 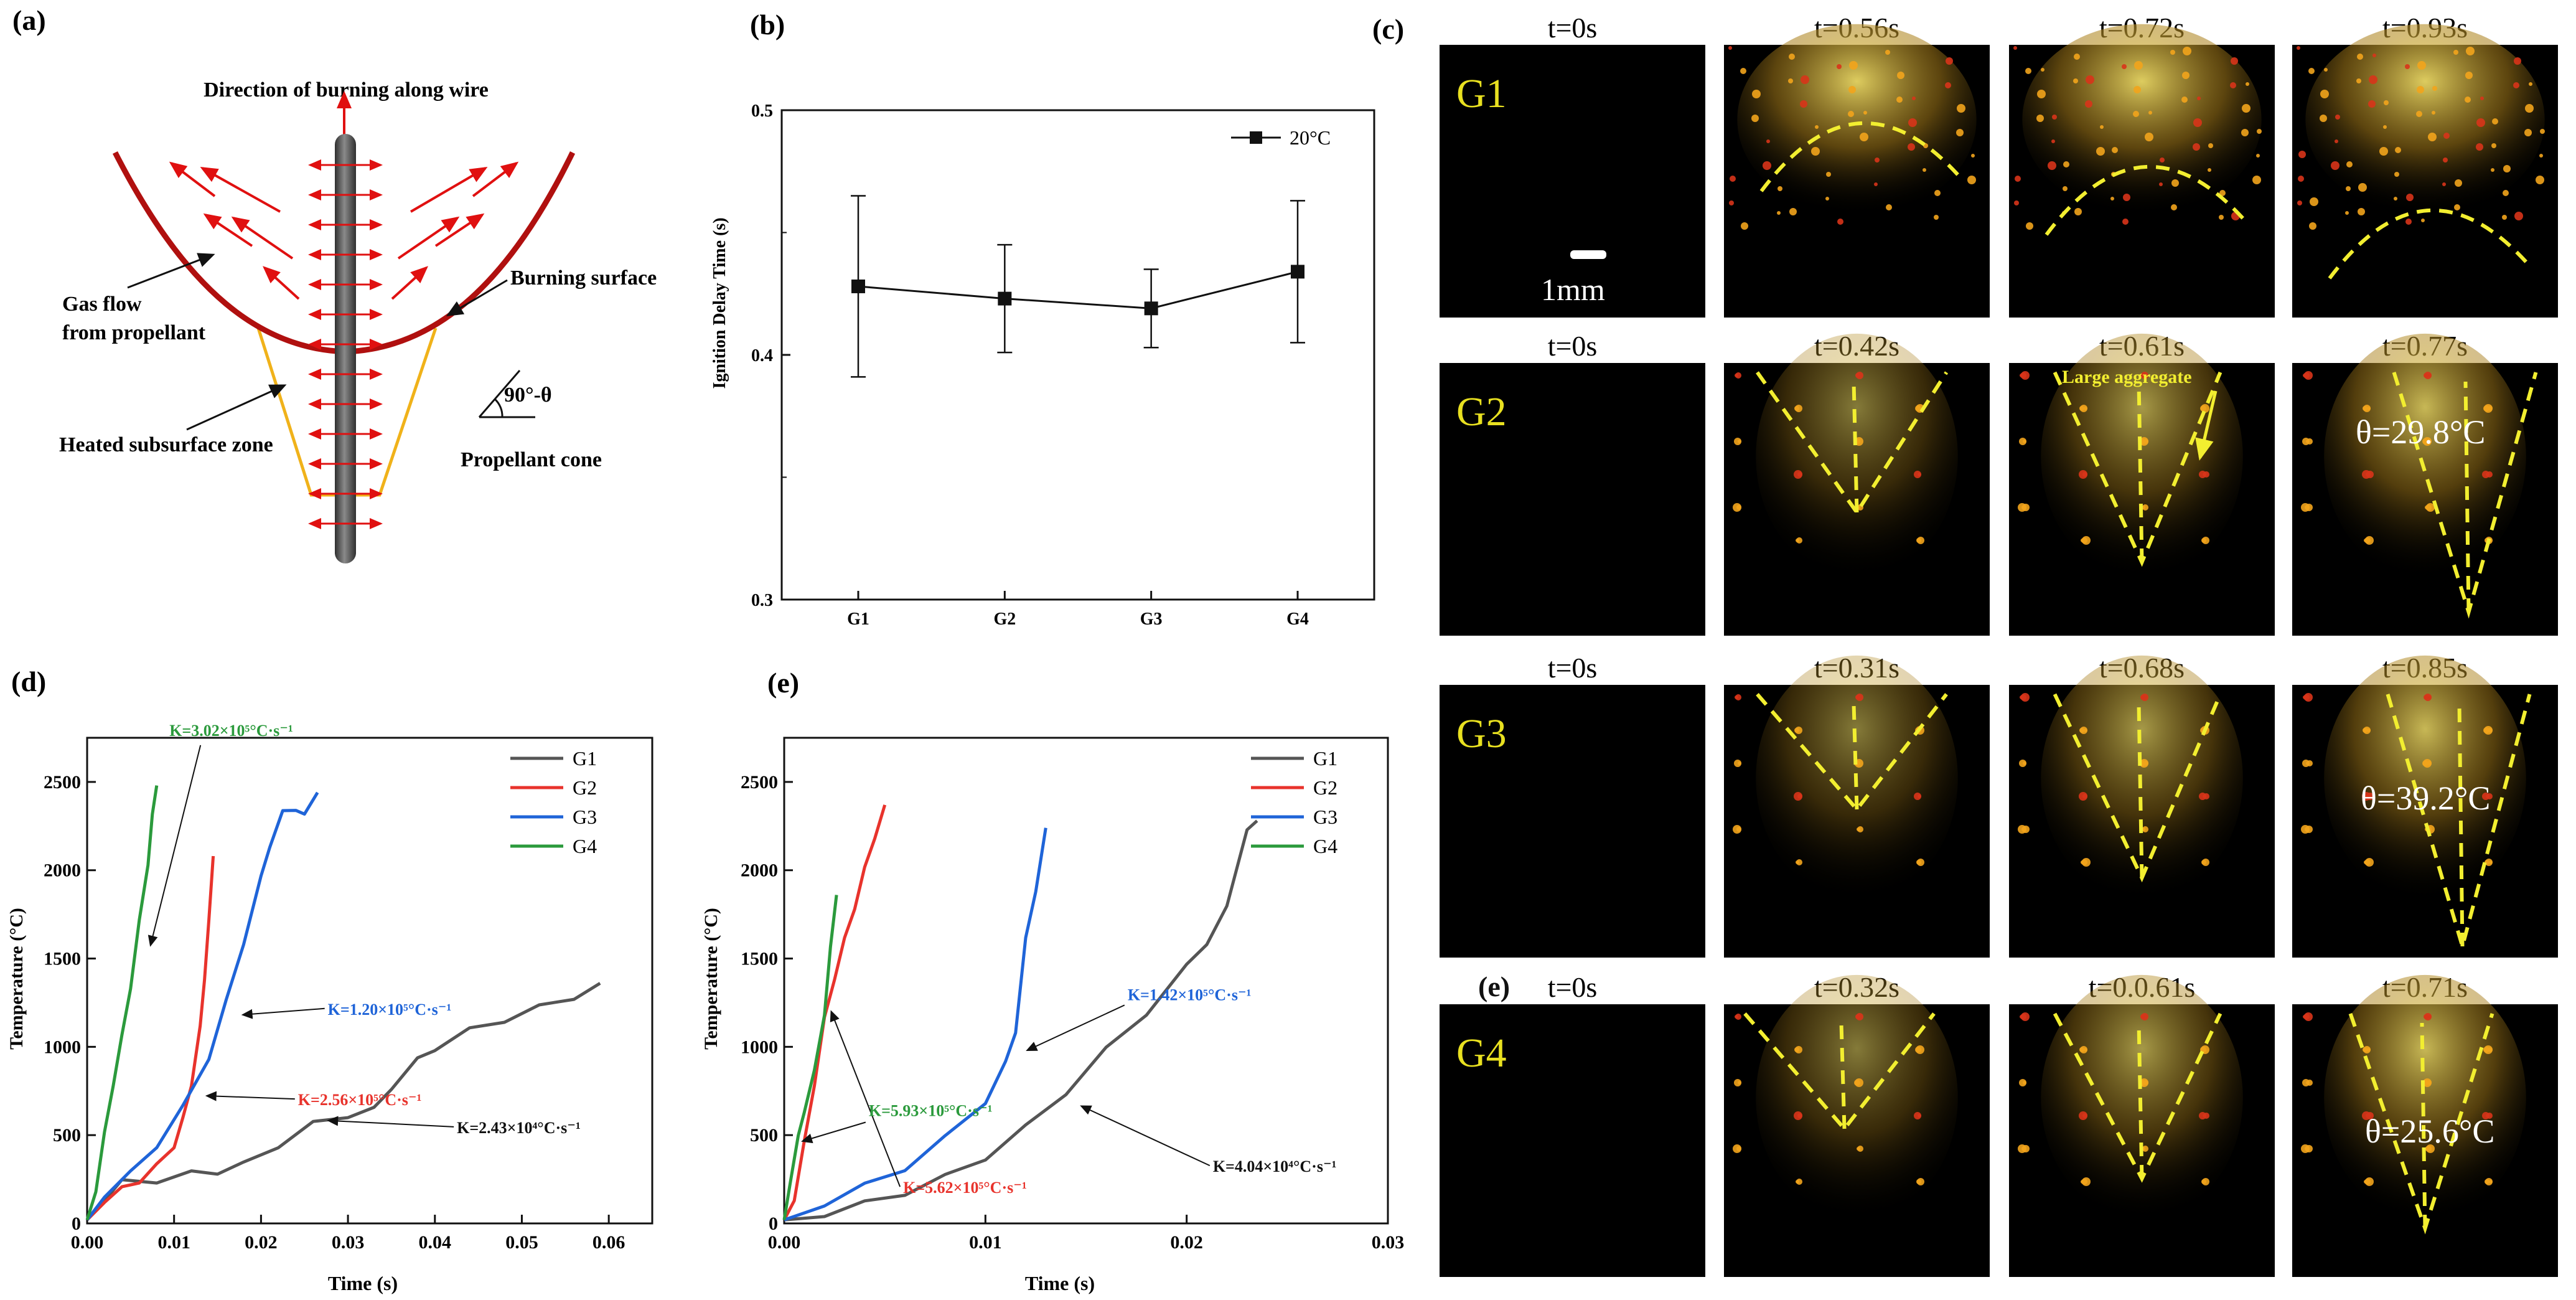 What do you see at coordinates (1573, 28) in the screenshot?
I see `frame-time-label: t=0s` at bounding box center [1573, 28].